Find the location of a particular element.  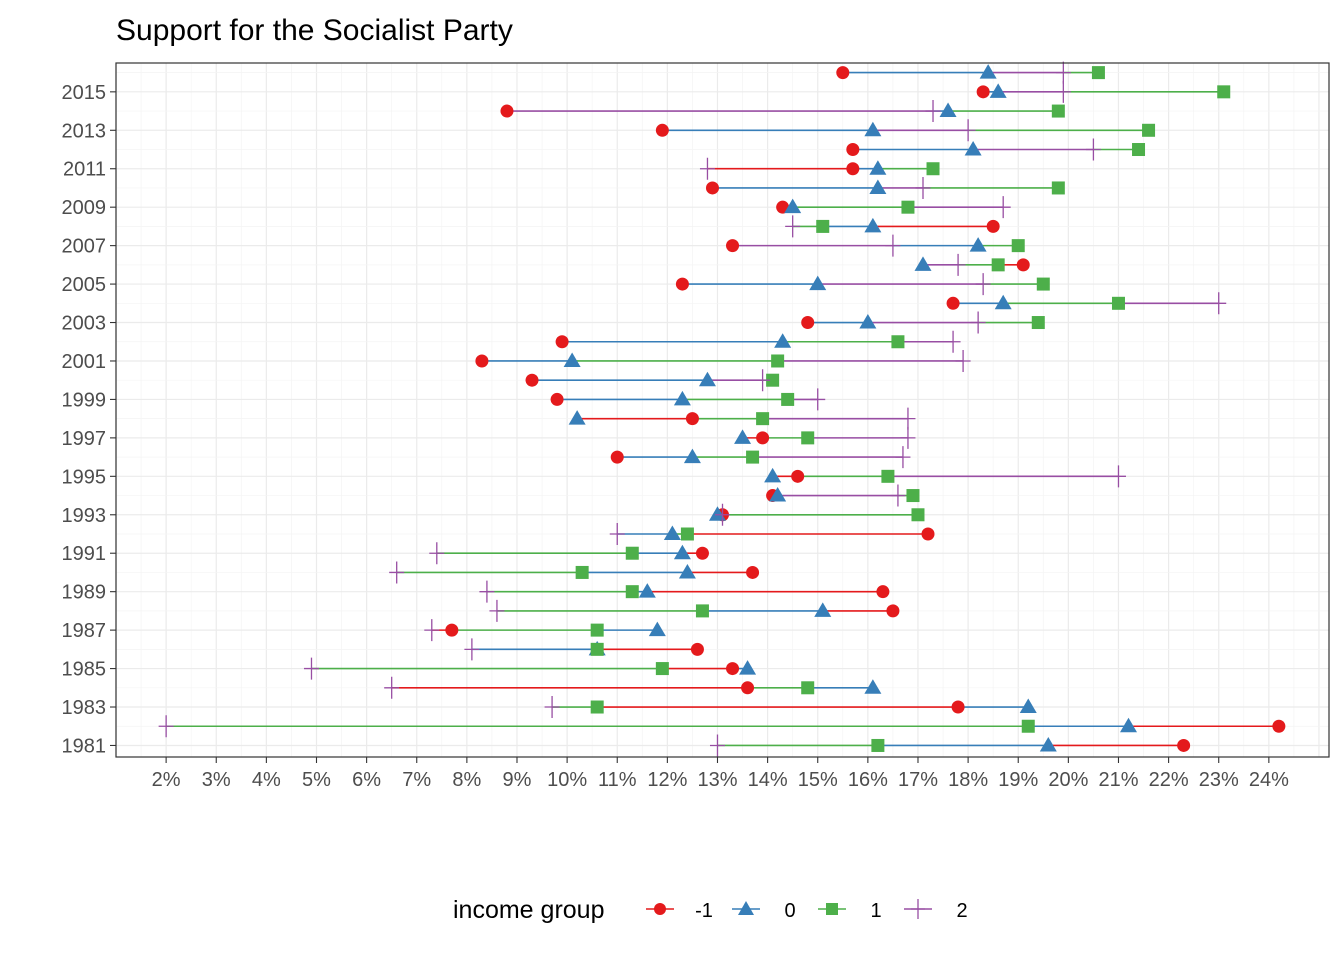

x-tick-label: 2% is located at coordinates (166, 780).